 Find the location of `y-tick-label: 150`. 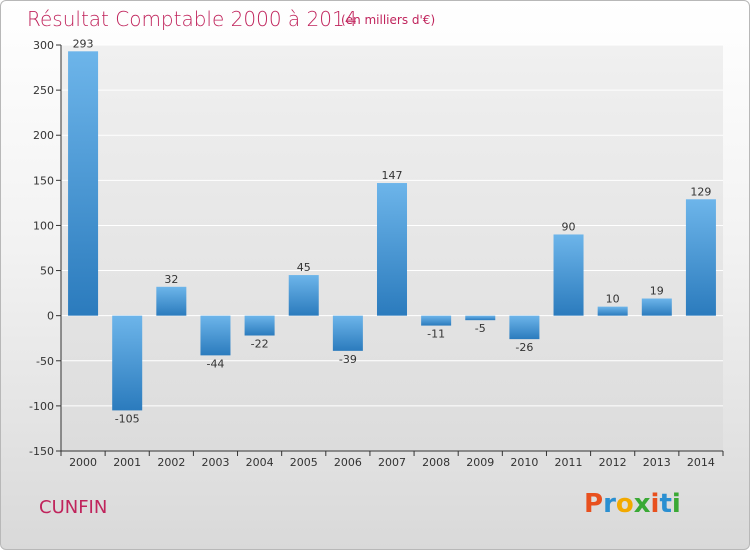

y-tick-label: 150 is located at coordinates (43, 180).